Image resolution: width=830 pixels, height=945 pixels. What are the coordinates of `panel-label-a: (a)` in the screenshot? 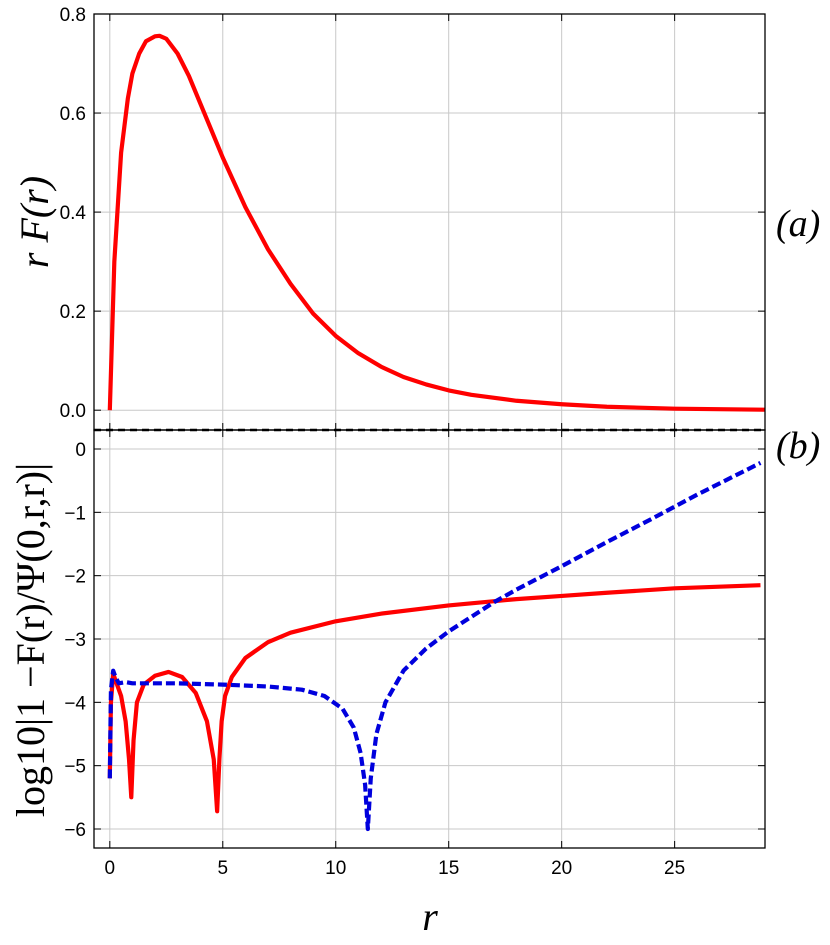 It's located at (798, 224).